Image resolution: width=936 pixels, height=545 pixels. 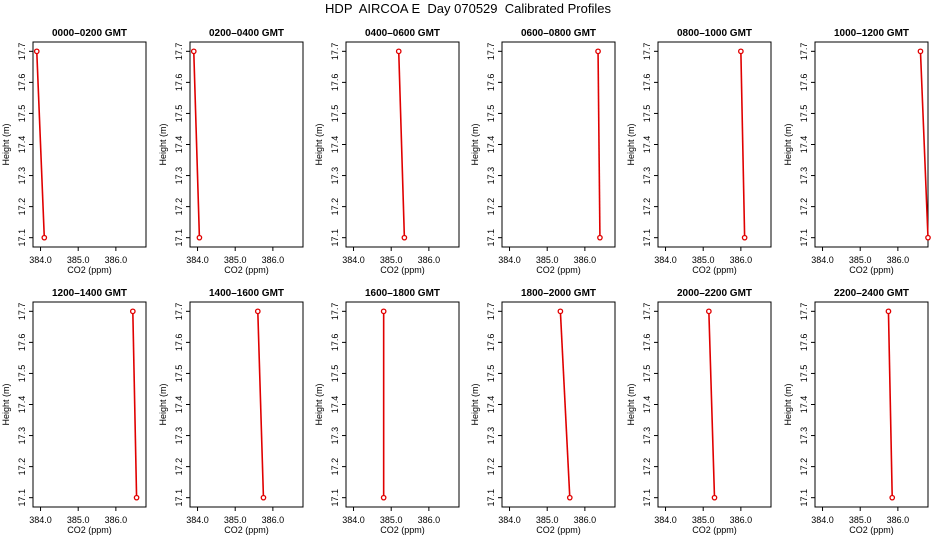 What do you see at coordinates (714, 33) in the screenshot?
I see `panel-title: 0800–1000 GMT` at bounding box center [714, 33].